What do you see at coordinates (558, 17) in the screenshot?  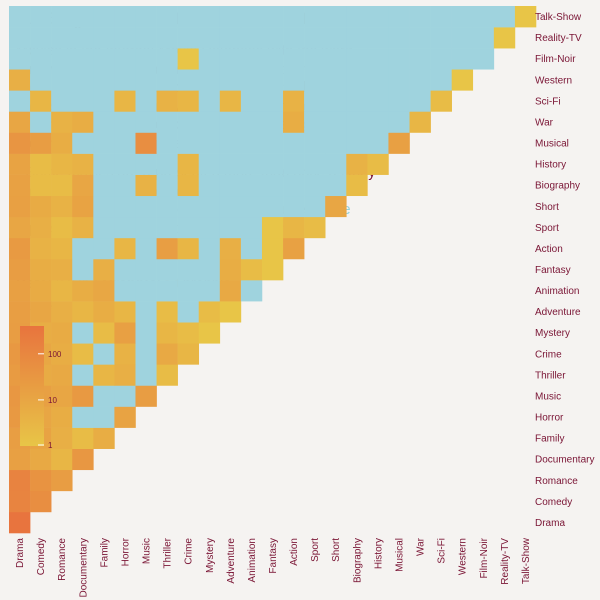 I see `y-tick-label: Talk-Show` at bounding box center [558, 17].